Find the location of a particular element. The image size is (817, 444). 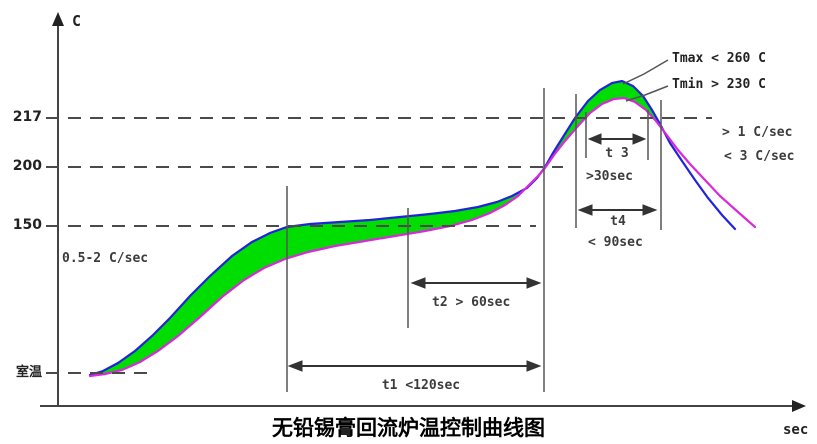

tmin-leader-line is located at coordinates (647, 93).